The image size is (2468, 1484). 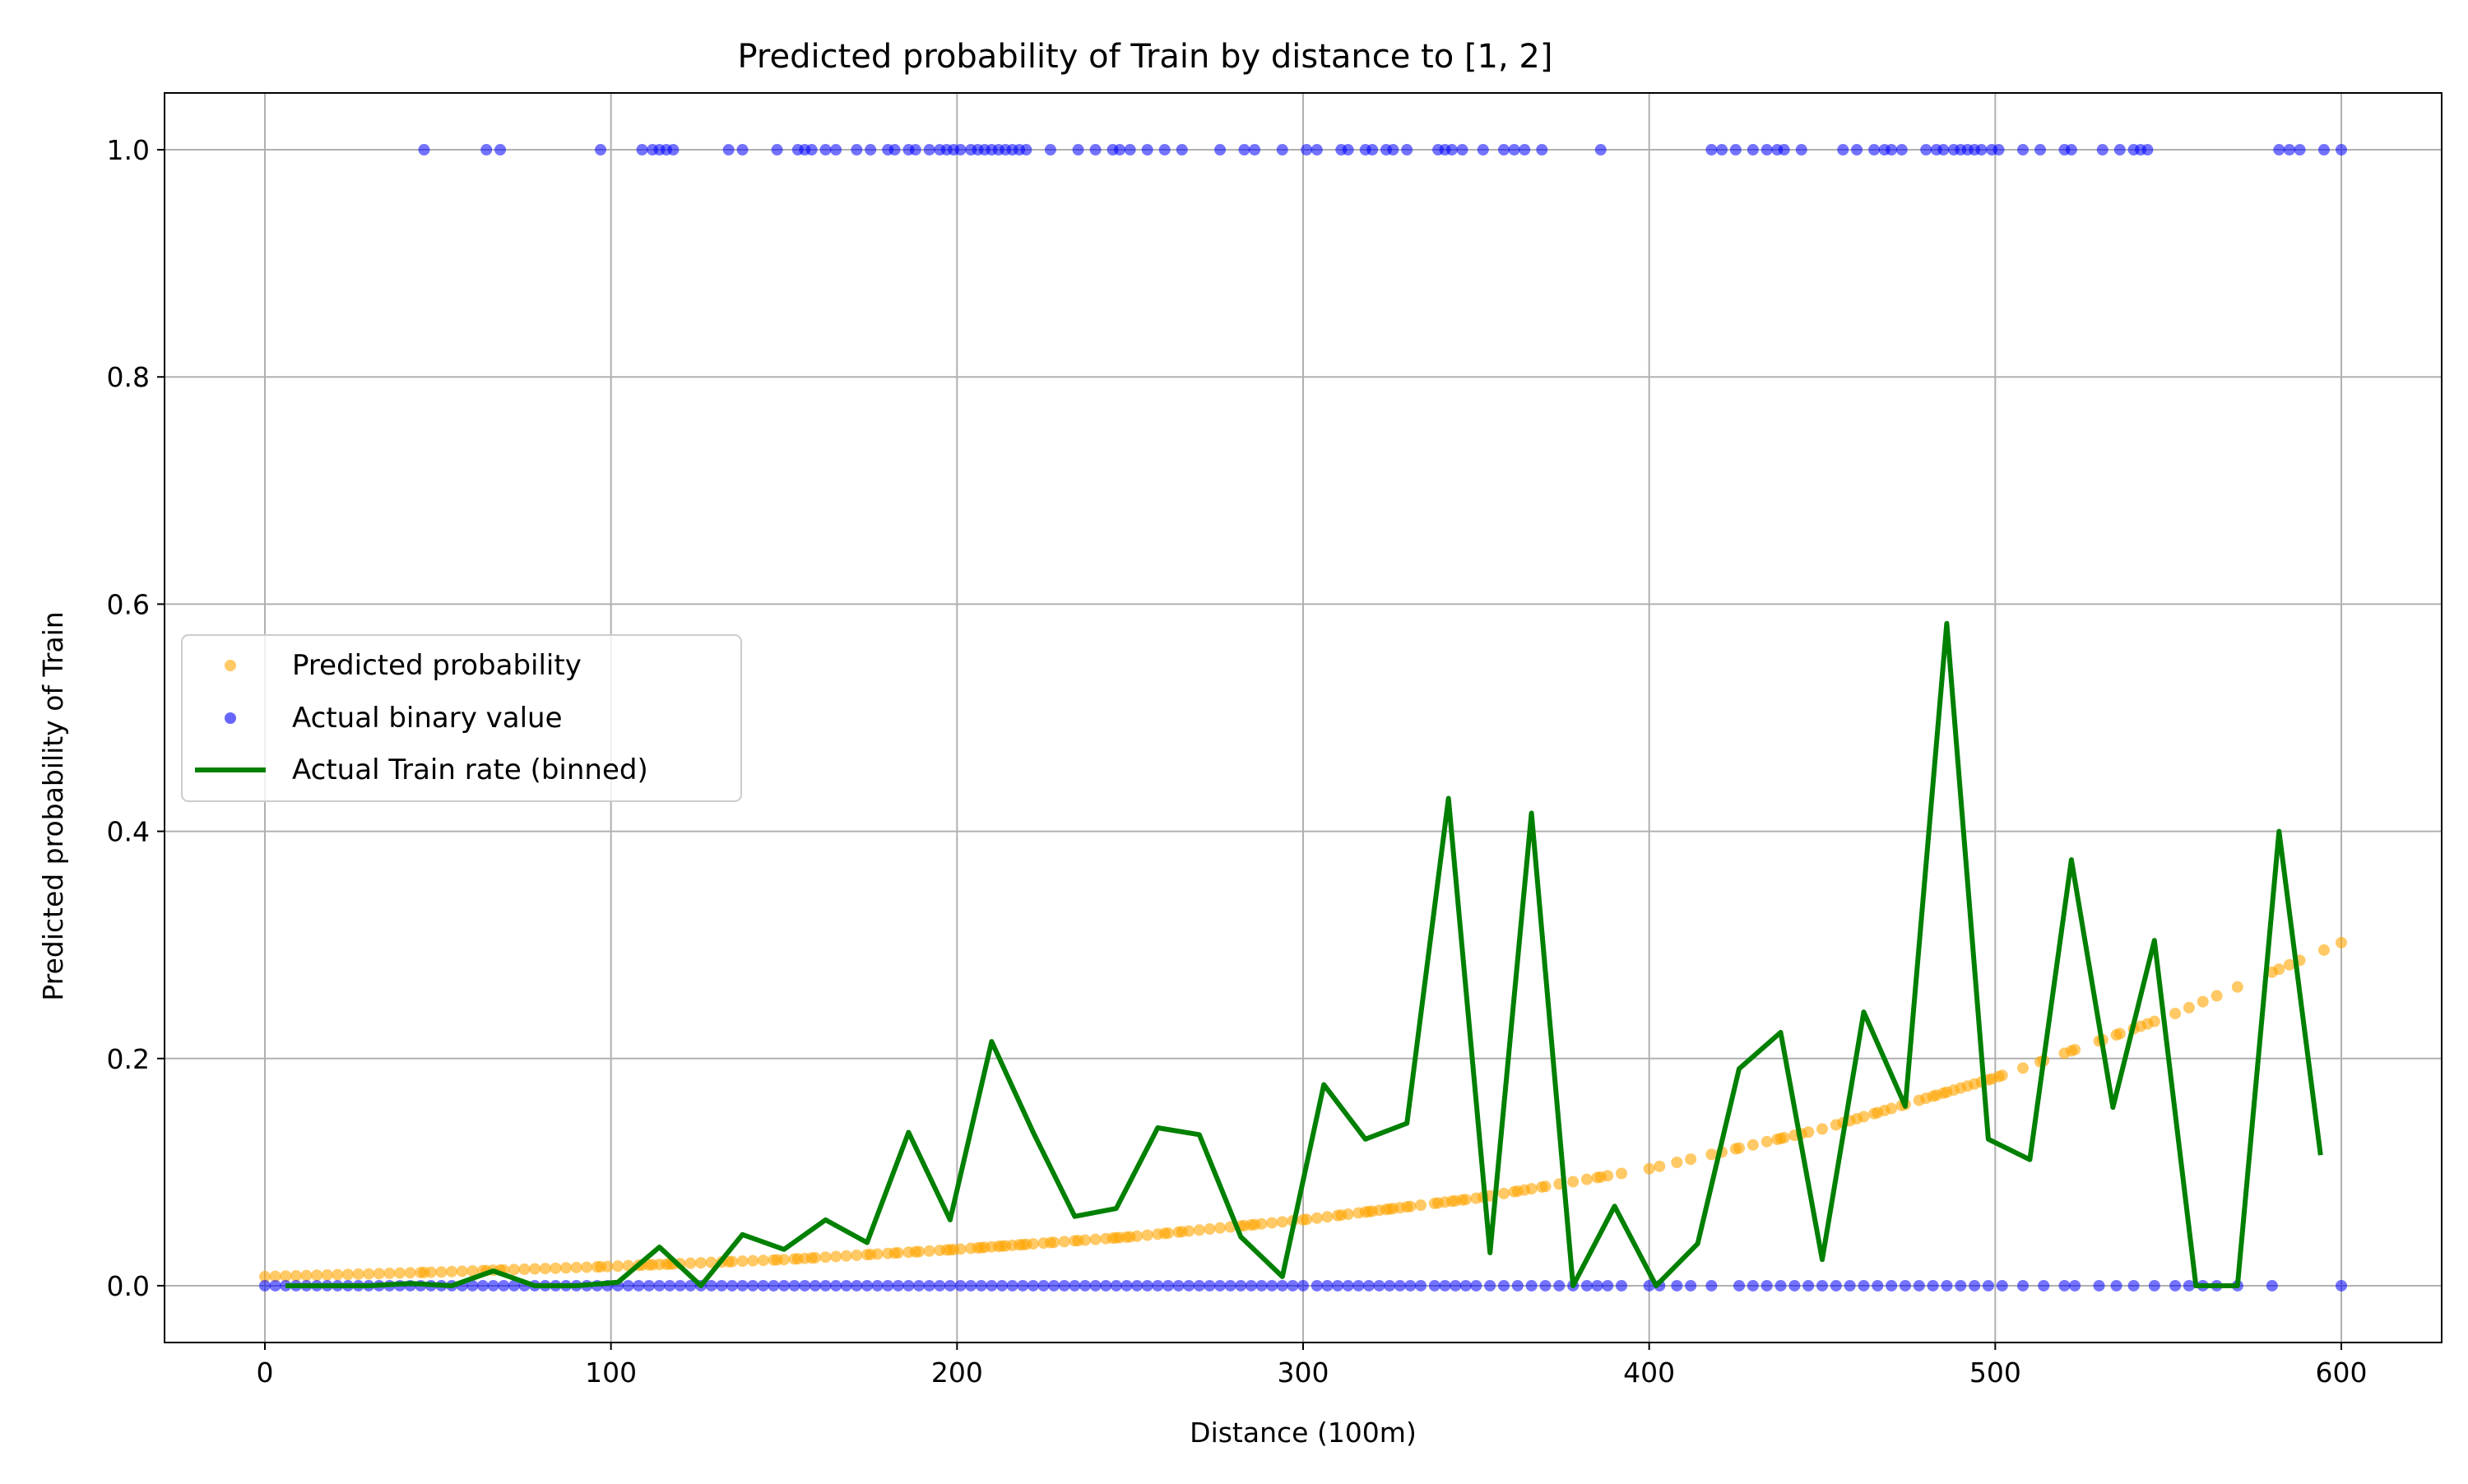 I want to click on legend-marker-predicted, so click(x=230, y=665).